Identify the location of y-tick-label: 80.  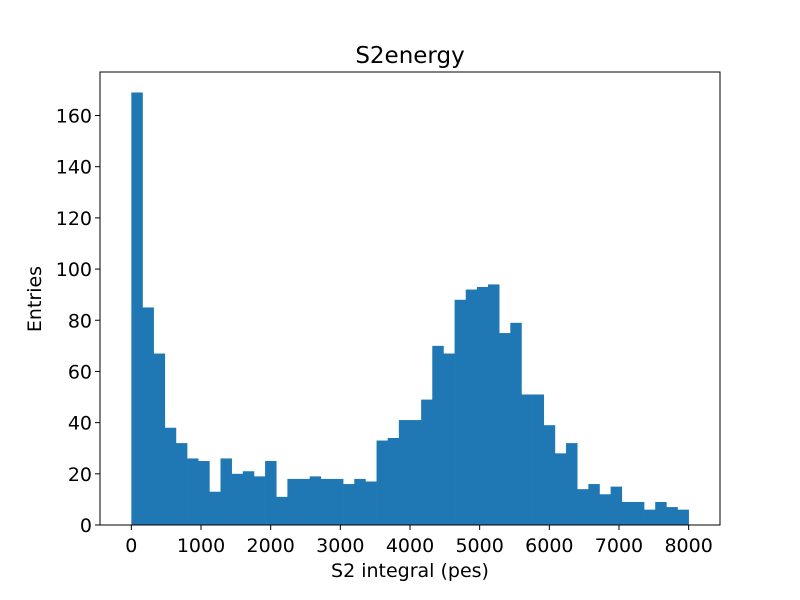
(80, 321).